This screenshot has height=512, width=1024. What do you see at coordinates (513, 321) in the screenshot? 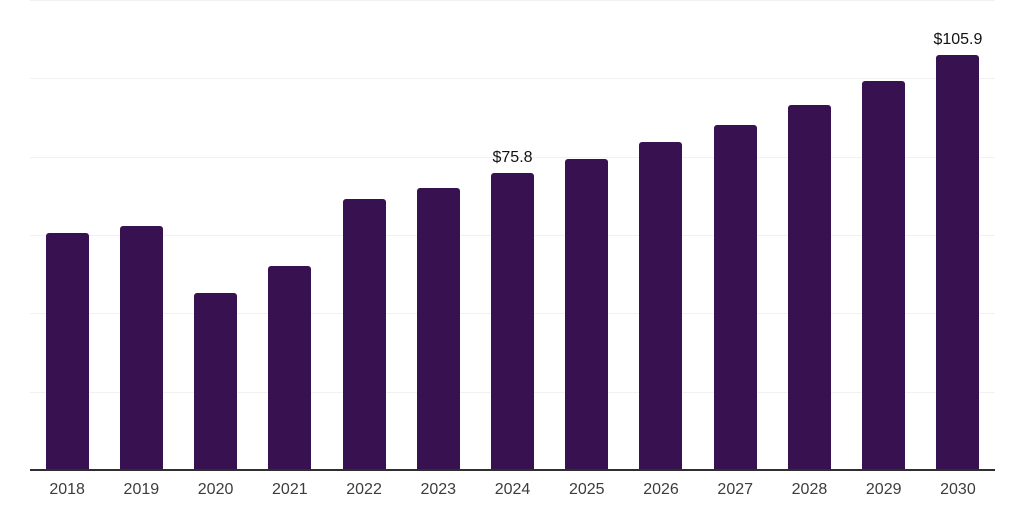
I see `bar-2024` at bounding box center [513, 321].